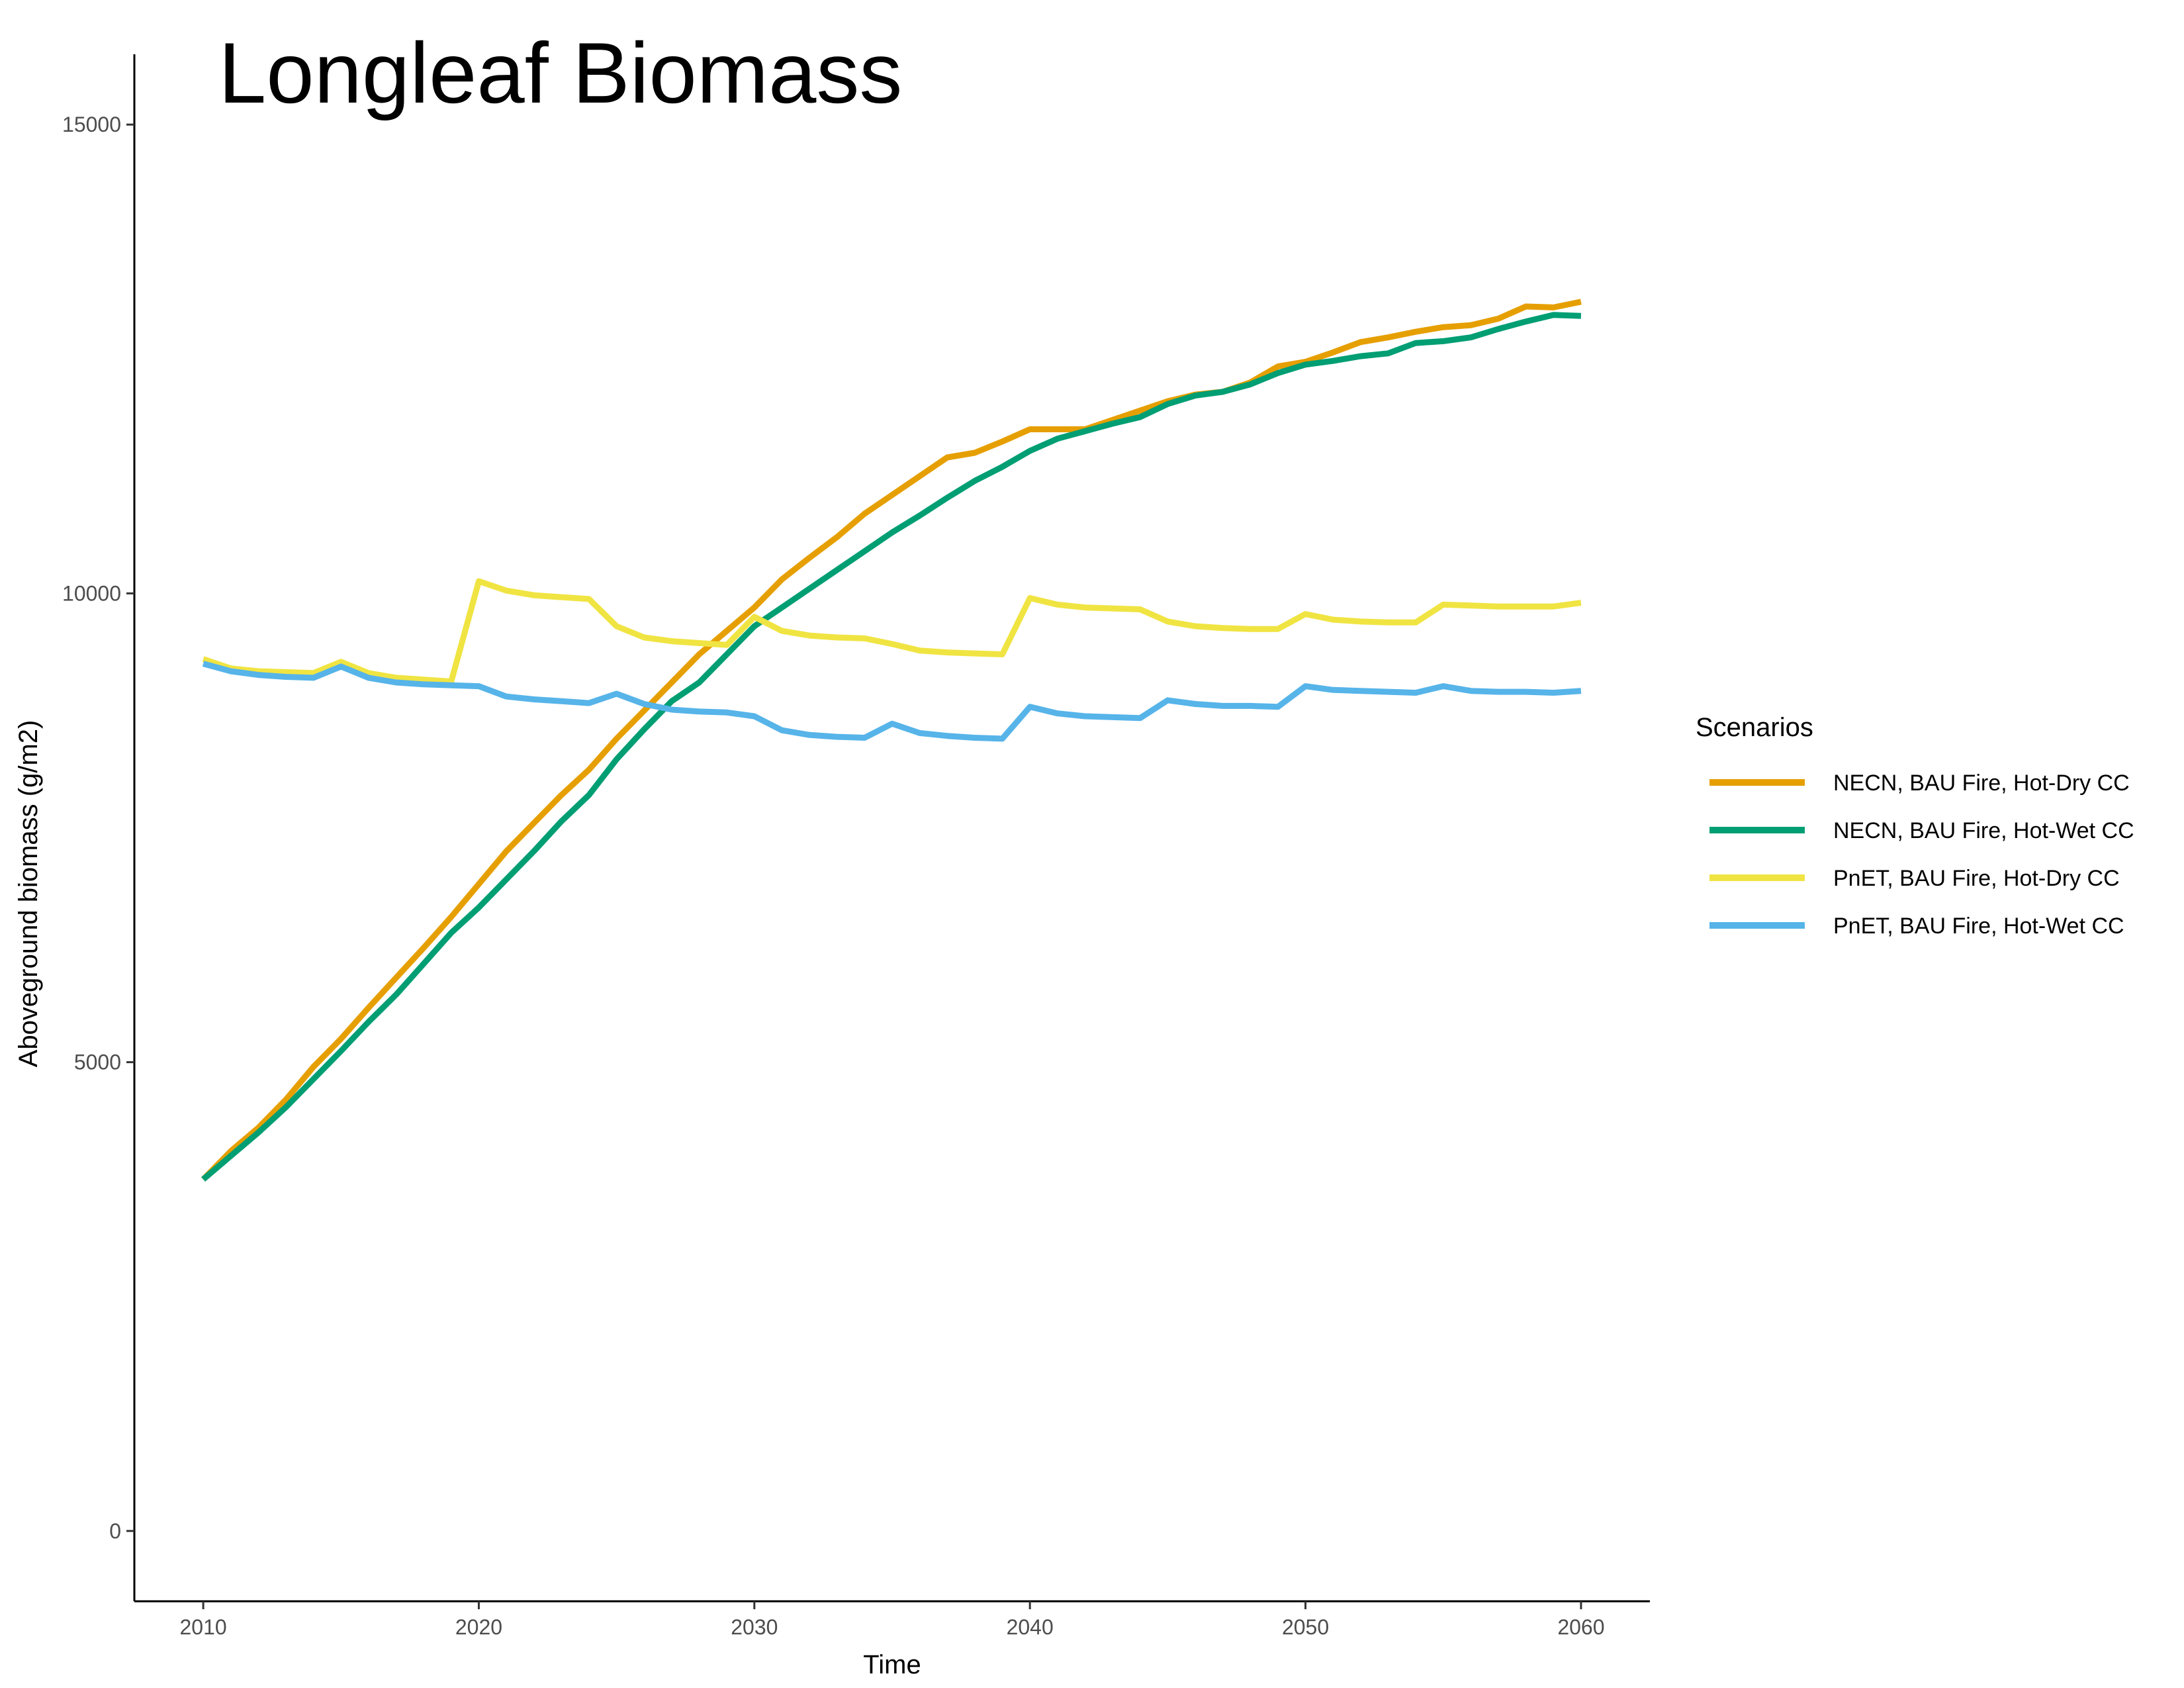 The image size is (2184, 1688). What do you see at coordinates (28, 894) in the screenshot?
I see `y-axis-title: Aboveground biomass (g/m2)` at bounding box center [28, 894].